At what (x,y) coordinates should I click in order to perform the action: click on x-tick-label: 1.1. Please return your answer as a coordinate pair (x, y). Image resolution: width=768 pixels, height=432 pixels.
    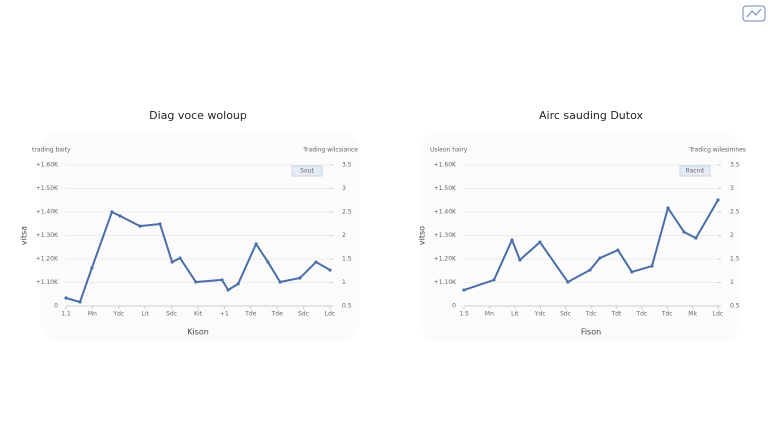
    Looking at the image, I should click on (66, 314).